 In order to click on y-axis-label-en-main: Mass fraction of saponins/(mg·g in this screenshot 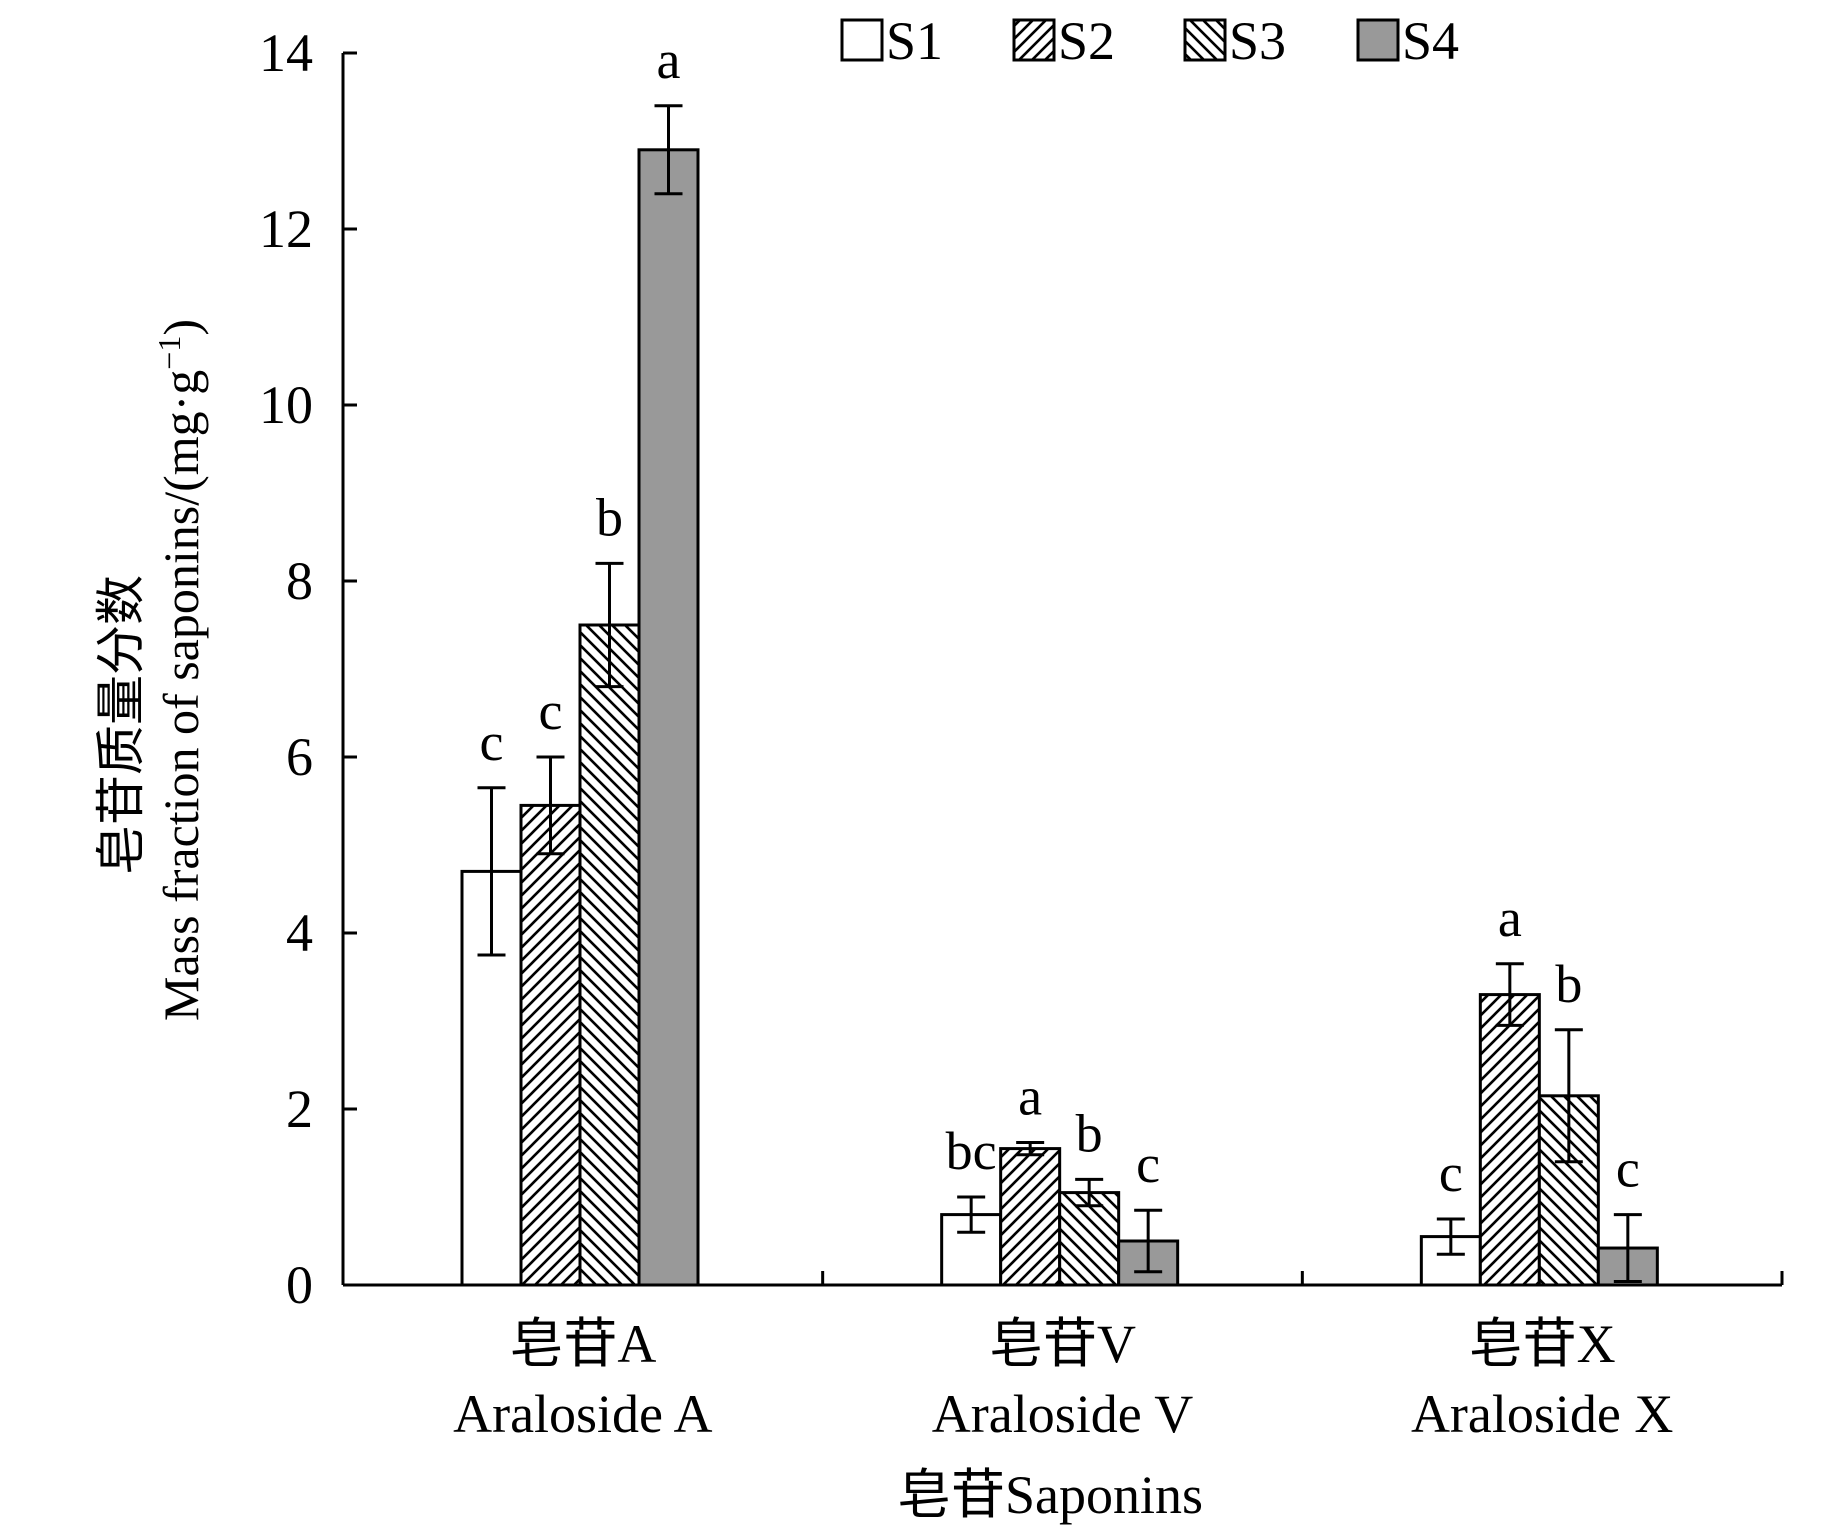, I will do `click(181, 695)`.